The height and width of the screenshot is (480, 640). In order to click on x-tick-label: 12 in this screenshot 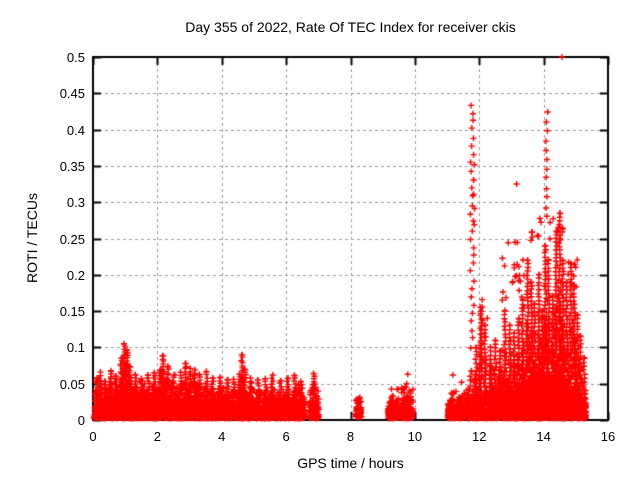, I will do `click(479, 436)`.